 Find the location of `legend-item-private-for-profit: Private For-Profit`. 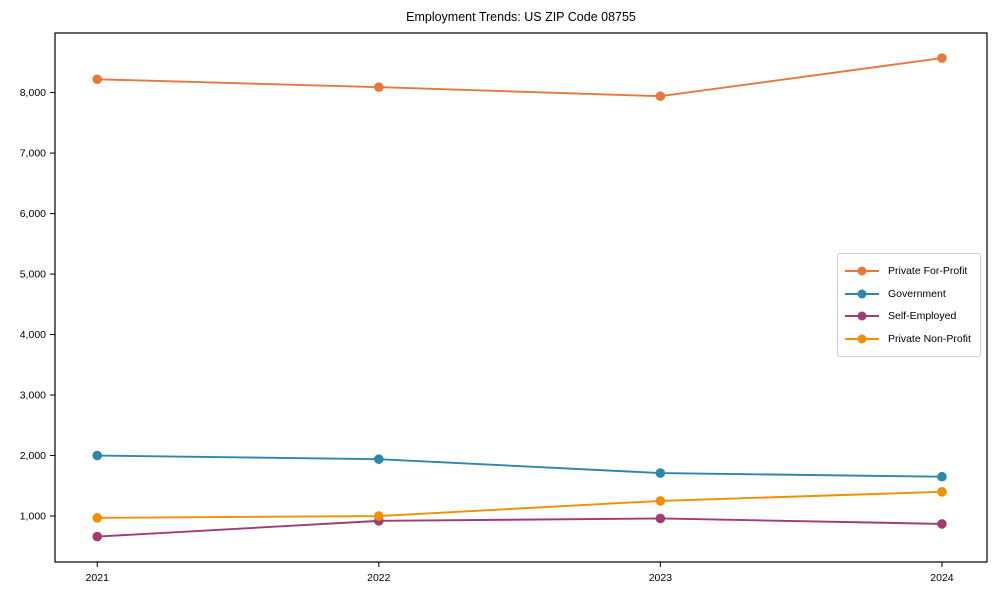

legend-item-private-for-profit: Private For-Profit is located at coordinates (908, 271).